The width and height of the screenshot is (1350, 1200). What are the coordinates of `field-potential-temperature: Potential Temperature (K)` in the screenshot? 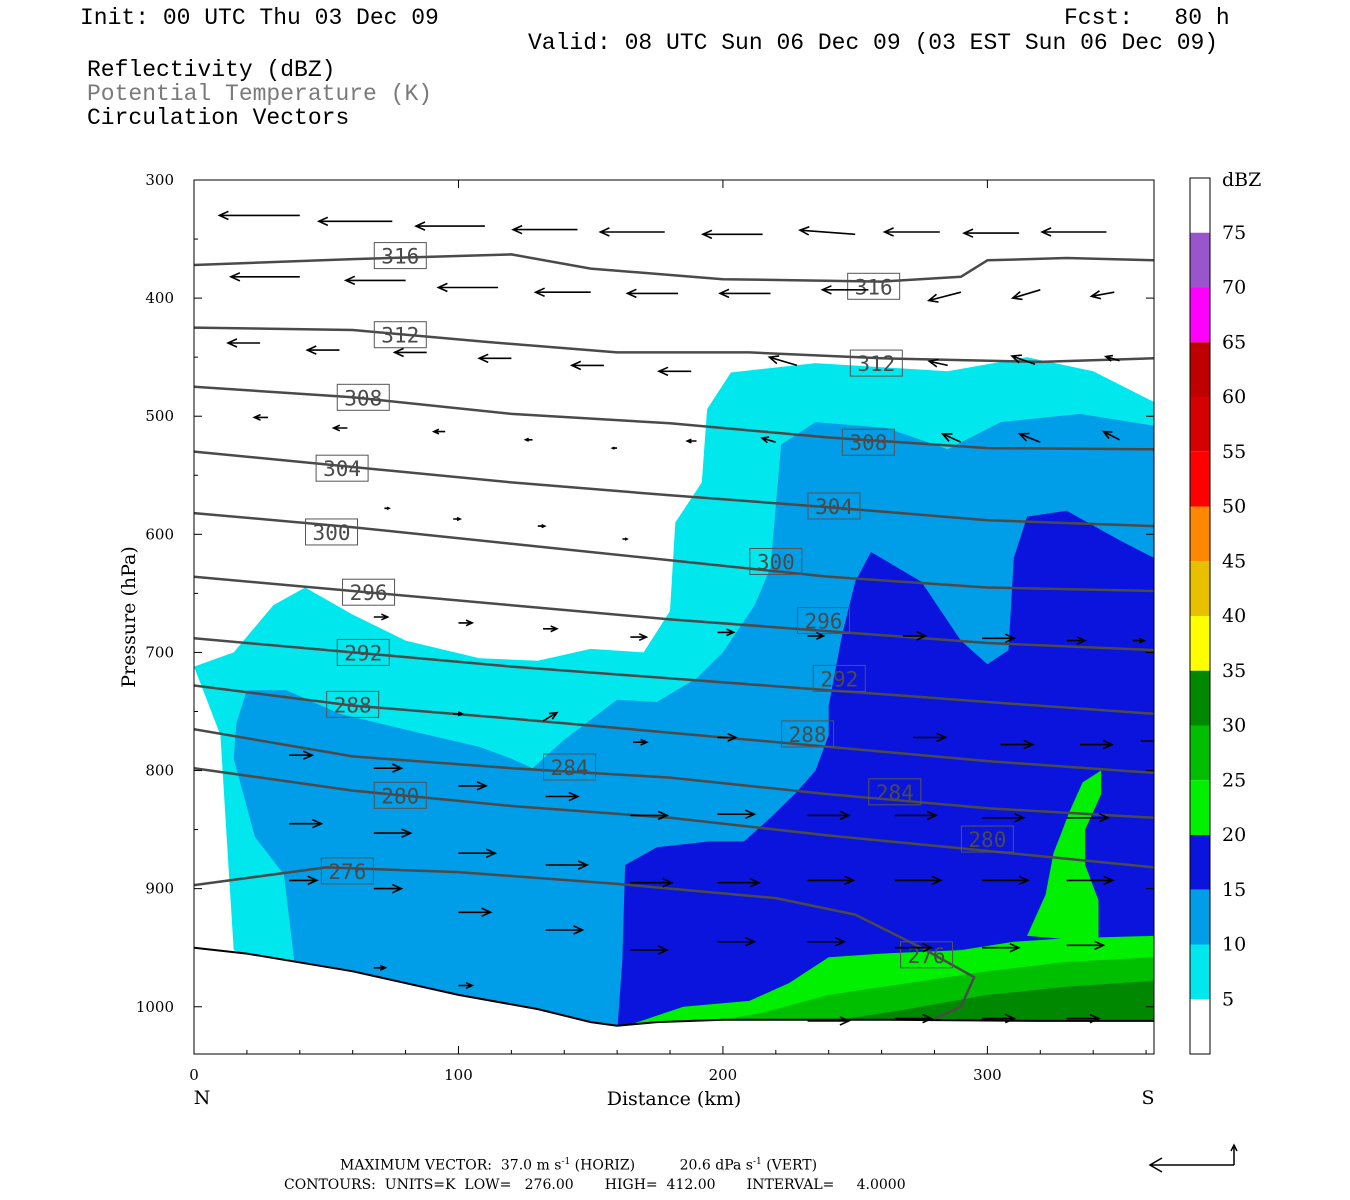 It's located at (260, 94).